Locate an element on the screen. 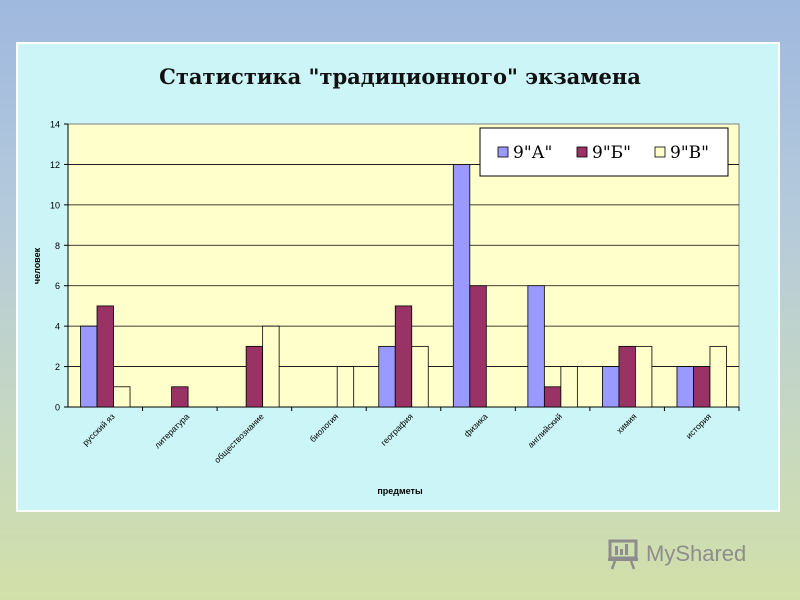  y-tick-label: 14 is located at coordinates (55, 125).